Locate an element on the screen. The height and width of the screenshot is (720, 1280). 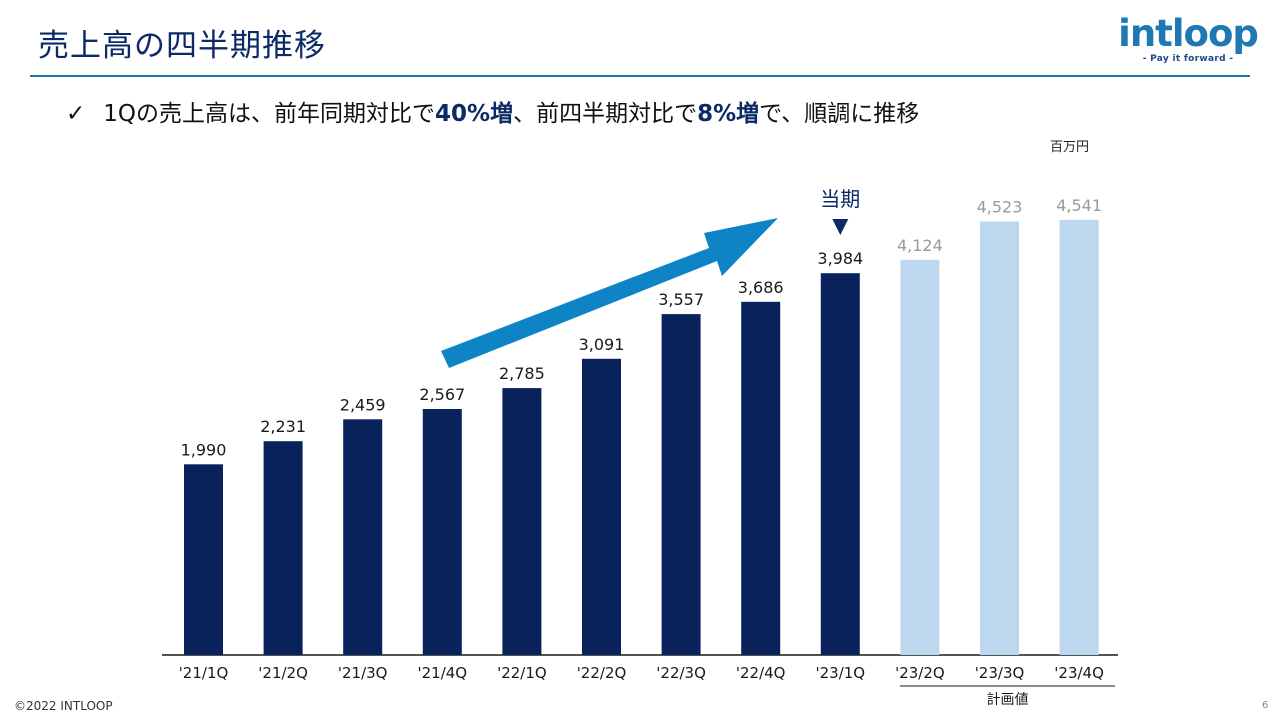
bar-value-label-8: 3,984 is located at coordinates (840, 258).